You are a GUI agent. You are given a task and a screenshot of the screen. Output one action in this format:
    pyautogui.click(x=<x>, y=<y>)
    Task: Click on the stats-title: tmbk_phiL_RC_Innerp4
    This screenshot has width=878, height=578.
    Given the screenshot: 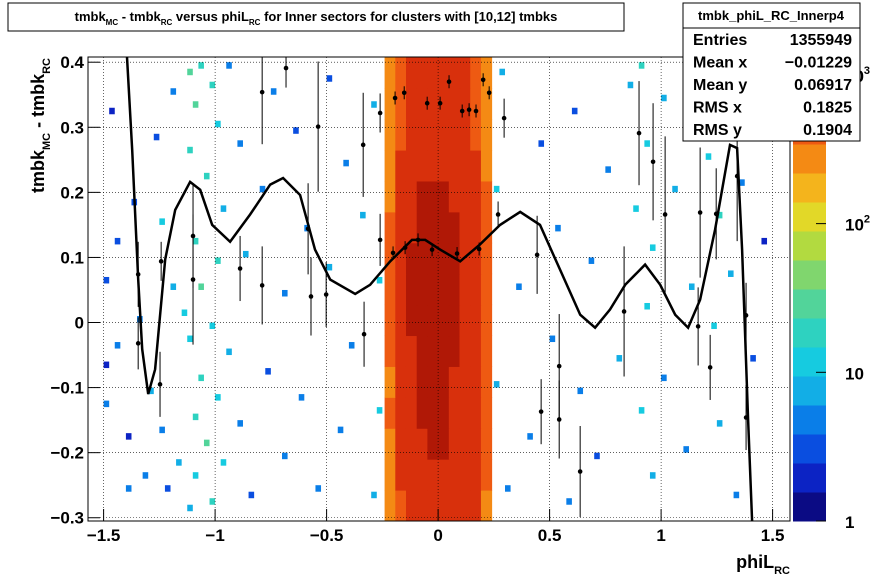 What is the action you would take?
    pyautogui.click(x=771, y=15)
    